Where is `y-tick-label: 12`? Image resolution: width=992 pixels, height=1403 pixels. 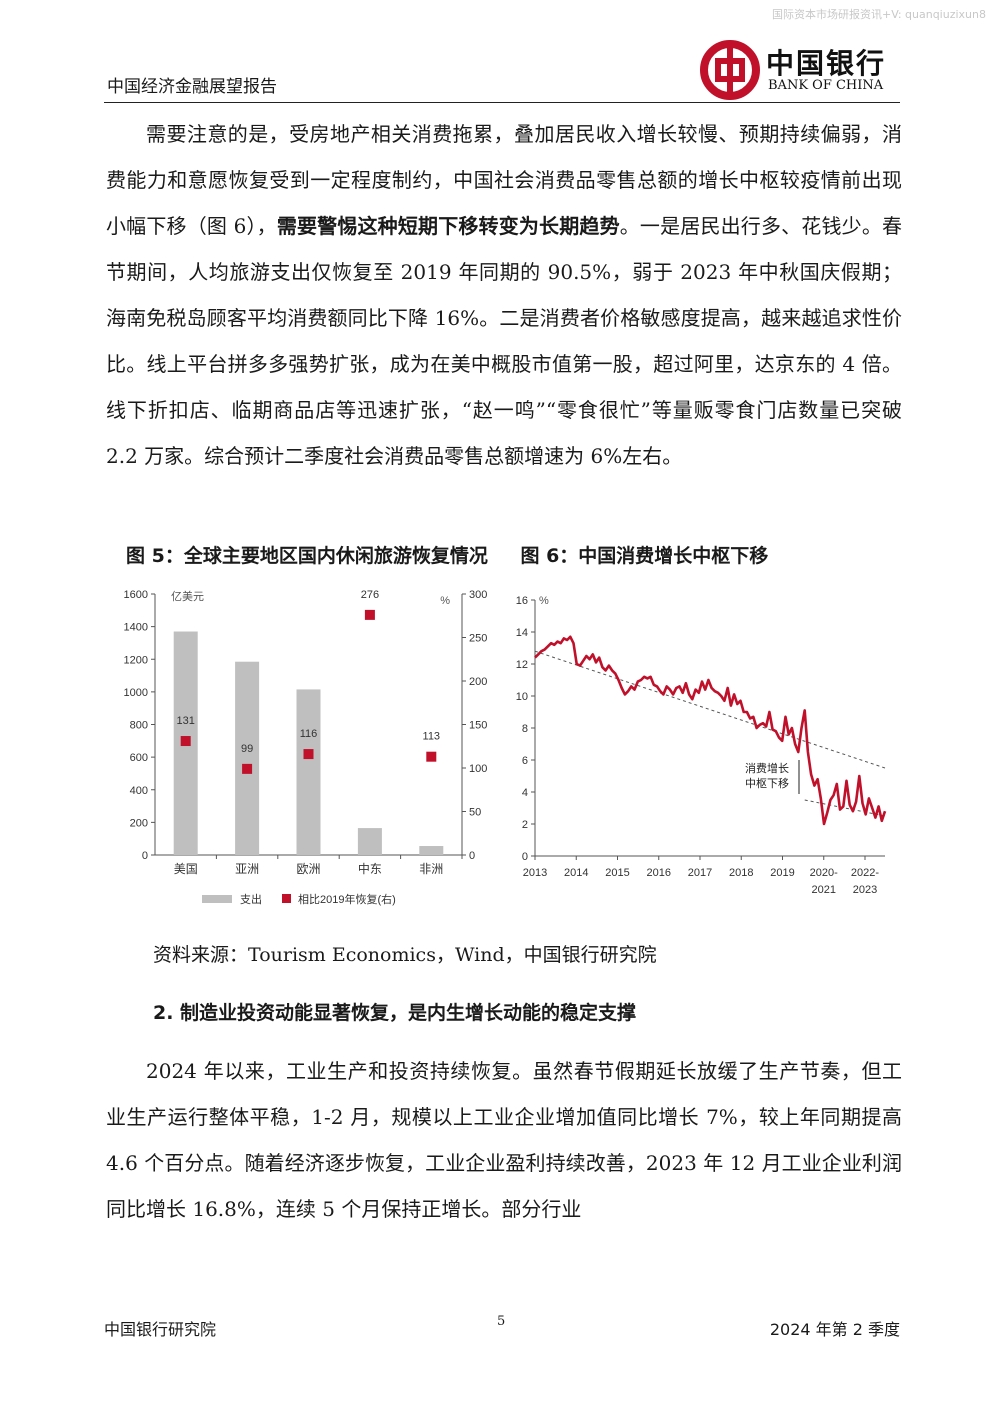
y-tick-label: 12 is located at coordinates (522, 665).